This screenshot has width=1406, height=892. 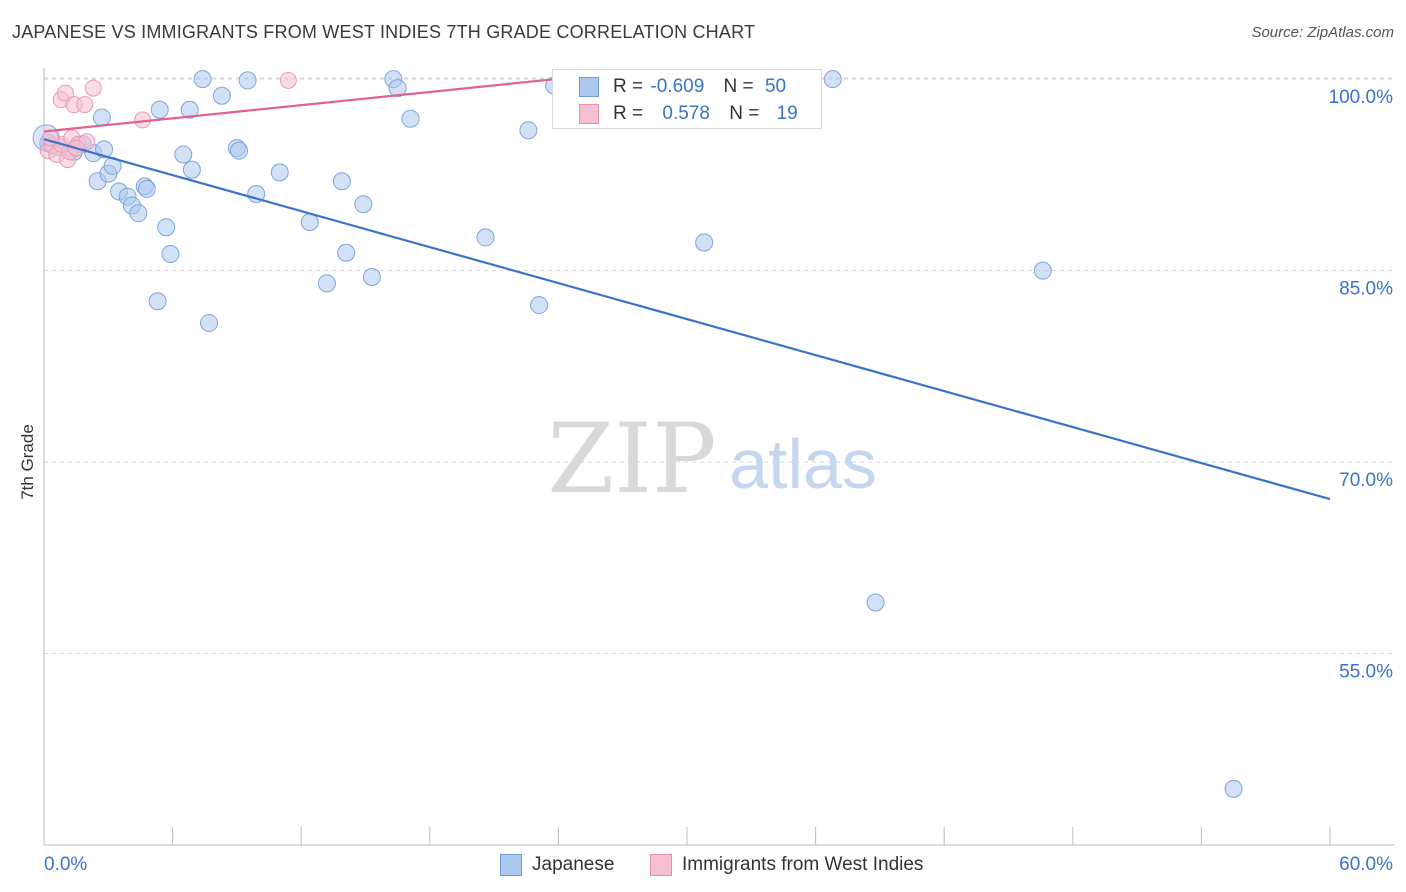 I want to click on series-legend-swatch-japanese, so click(x=511, y=865).